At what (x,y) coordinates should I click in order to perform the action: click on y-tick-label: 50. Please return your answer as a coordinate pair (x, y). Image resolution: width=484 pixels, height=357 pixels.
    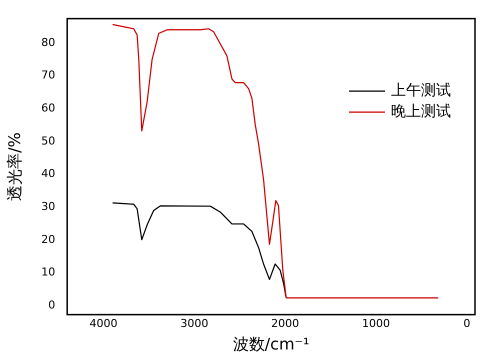
    Looking at the image, I should click on (48, 141).